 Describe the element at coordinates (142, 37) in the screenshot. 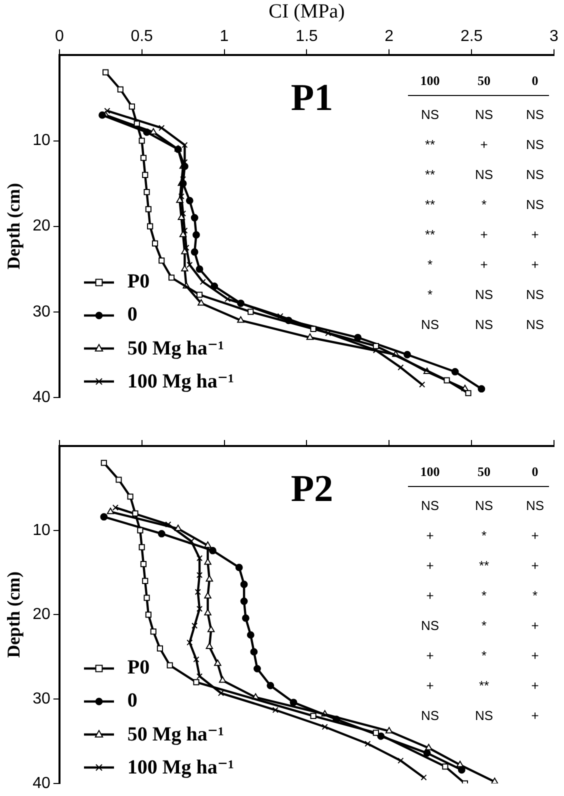

I see `x-tick-label: 0.5` at that location.